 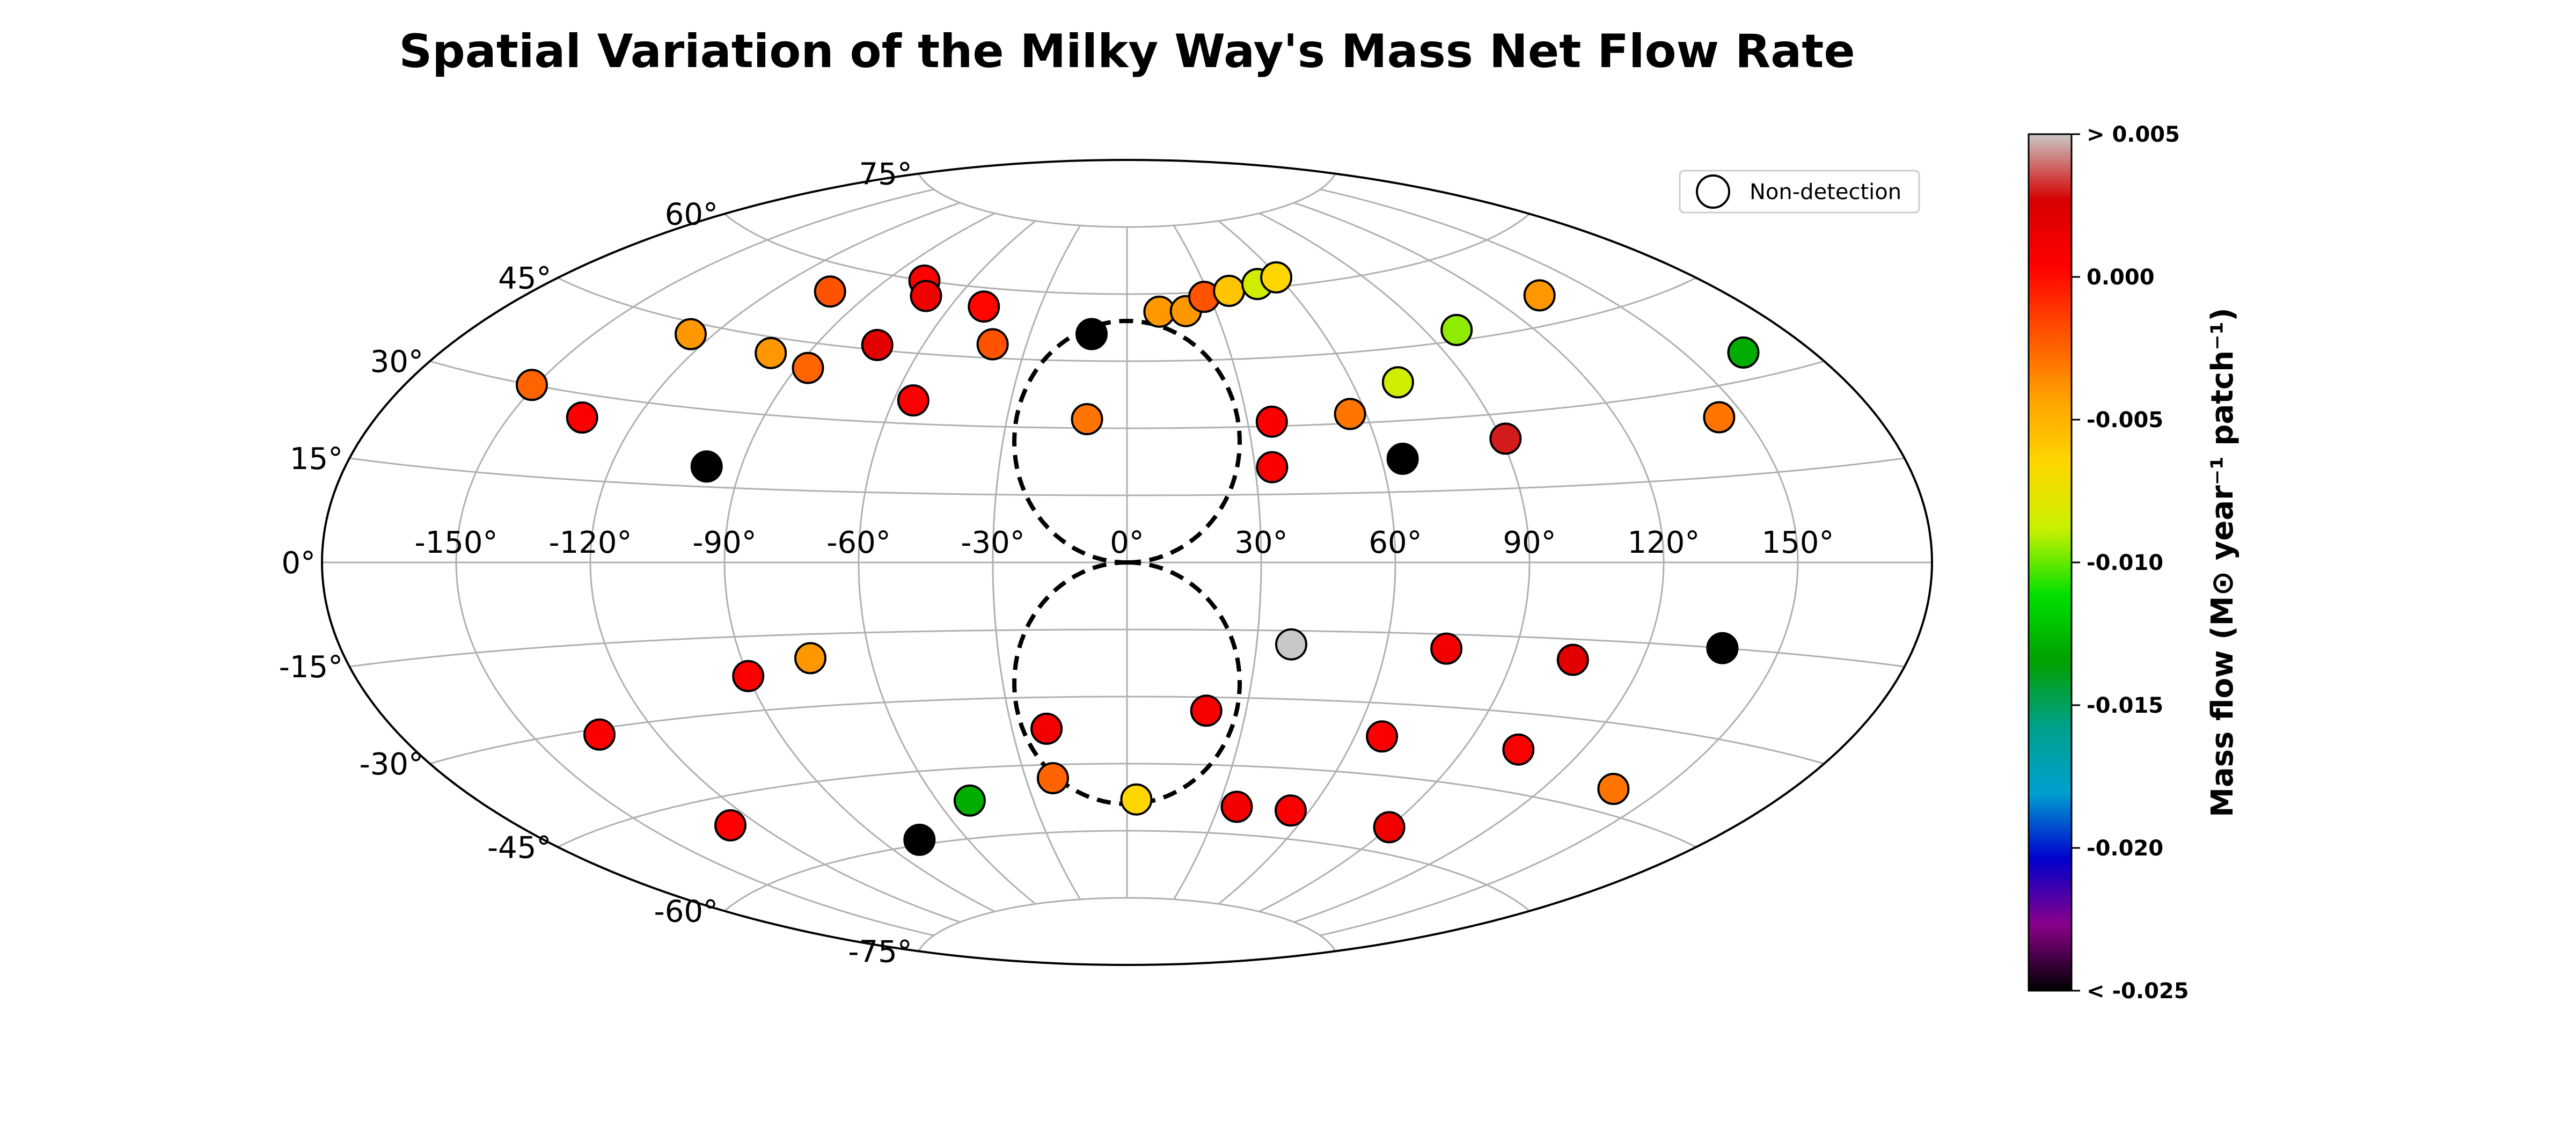 I want to click on latitude-tick-label: -15°, so click(x=311, y=667).